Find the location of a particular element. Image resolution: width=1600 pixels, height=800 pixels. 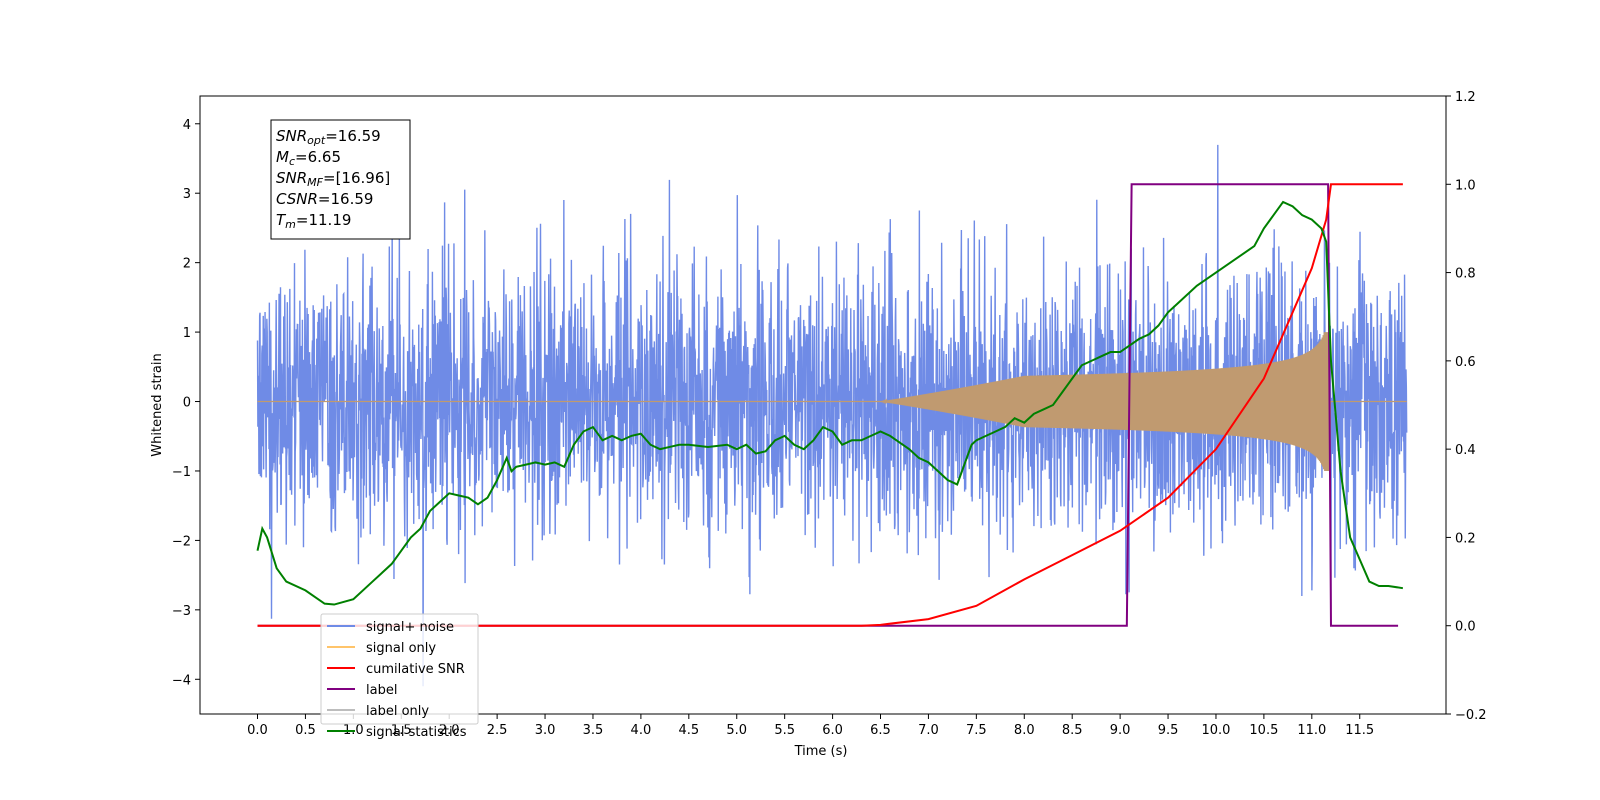

x-tick-label: 6.5 is located at coordinates (880, 730).